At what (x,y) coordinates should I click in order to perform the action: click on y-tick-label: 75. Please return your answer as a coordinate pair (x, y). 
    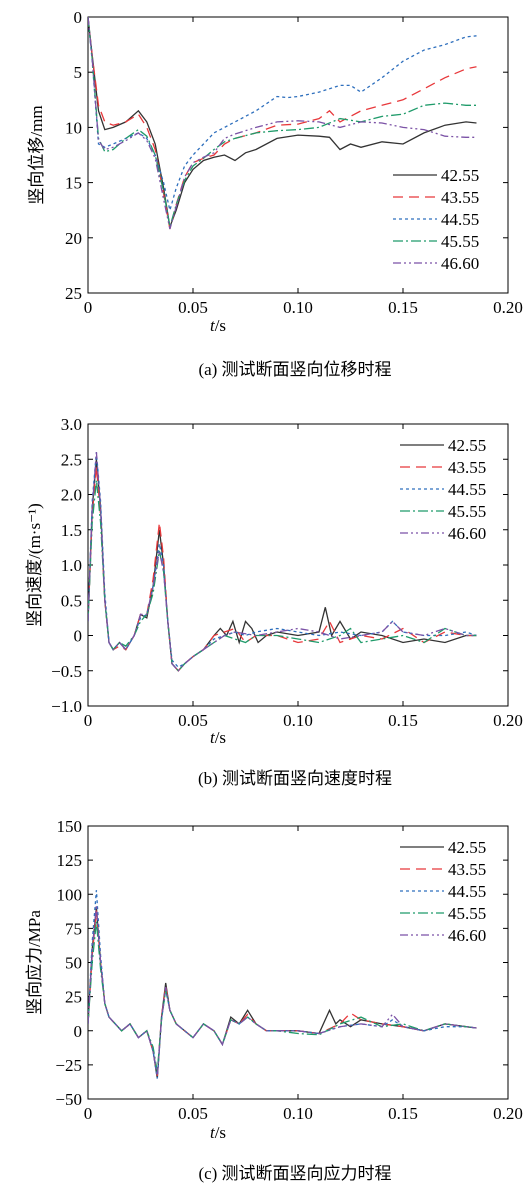
    Looking at the image, I should click on (73, 928).